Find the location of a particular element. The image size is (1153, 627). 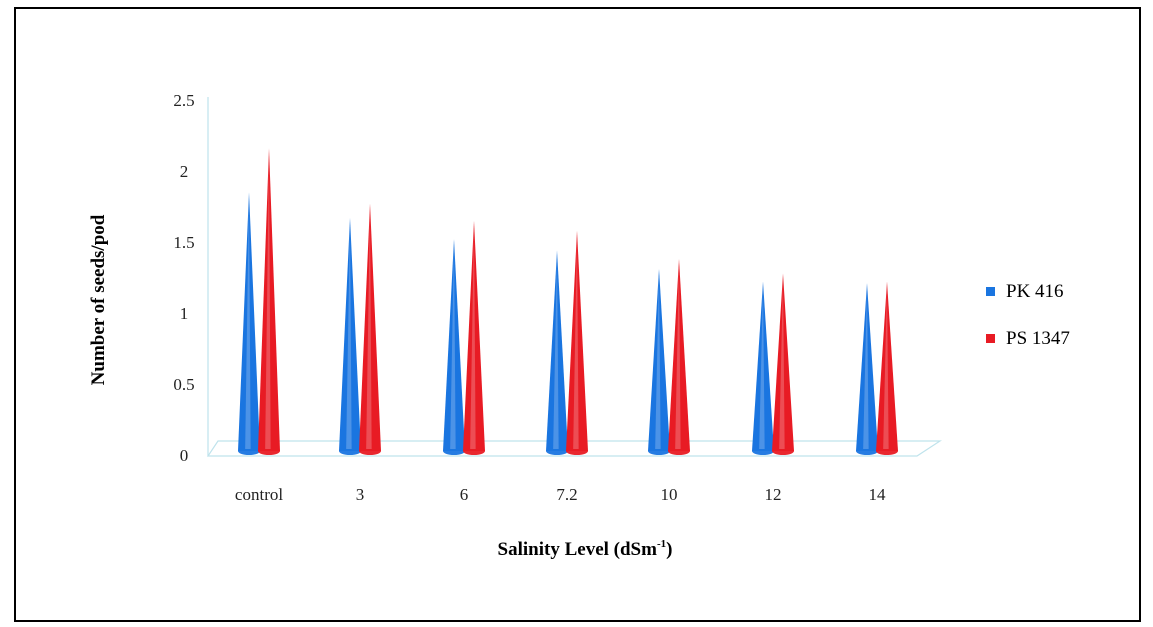

y-tick-label: 0.5 is located at coordinates (183, 384).